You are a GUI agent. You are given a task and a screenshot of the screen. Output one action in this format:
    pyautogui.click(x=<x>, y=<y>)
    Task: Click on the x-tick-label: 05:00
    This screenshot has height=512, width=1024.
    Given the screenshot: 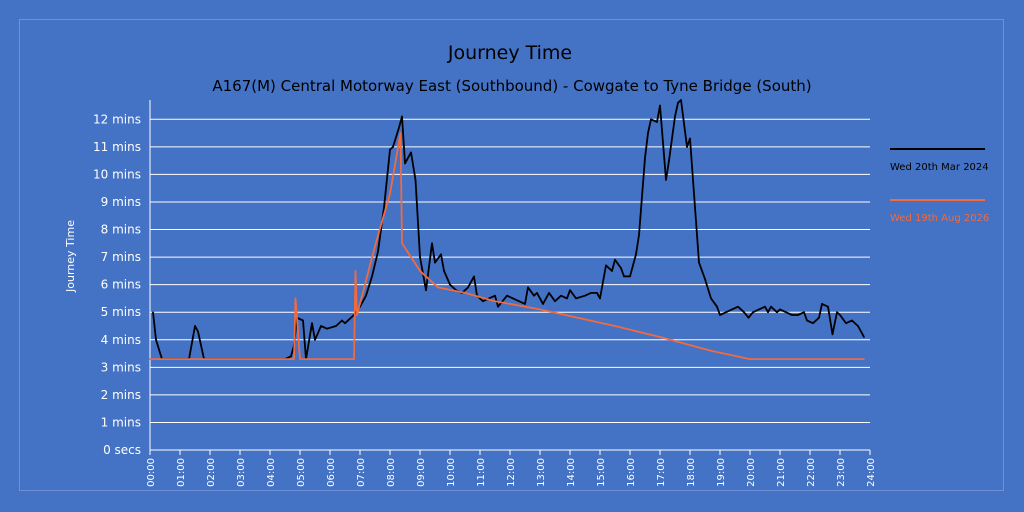 What is the action you would take?
    pyautogui.click(x=301, y=472)
    